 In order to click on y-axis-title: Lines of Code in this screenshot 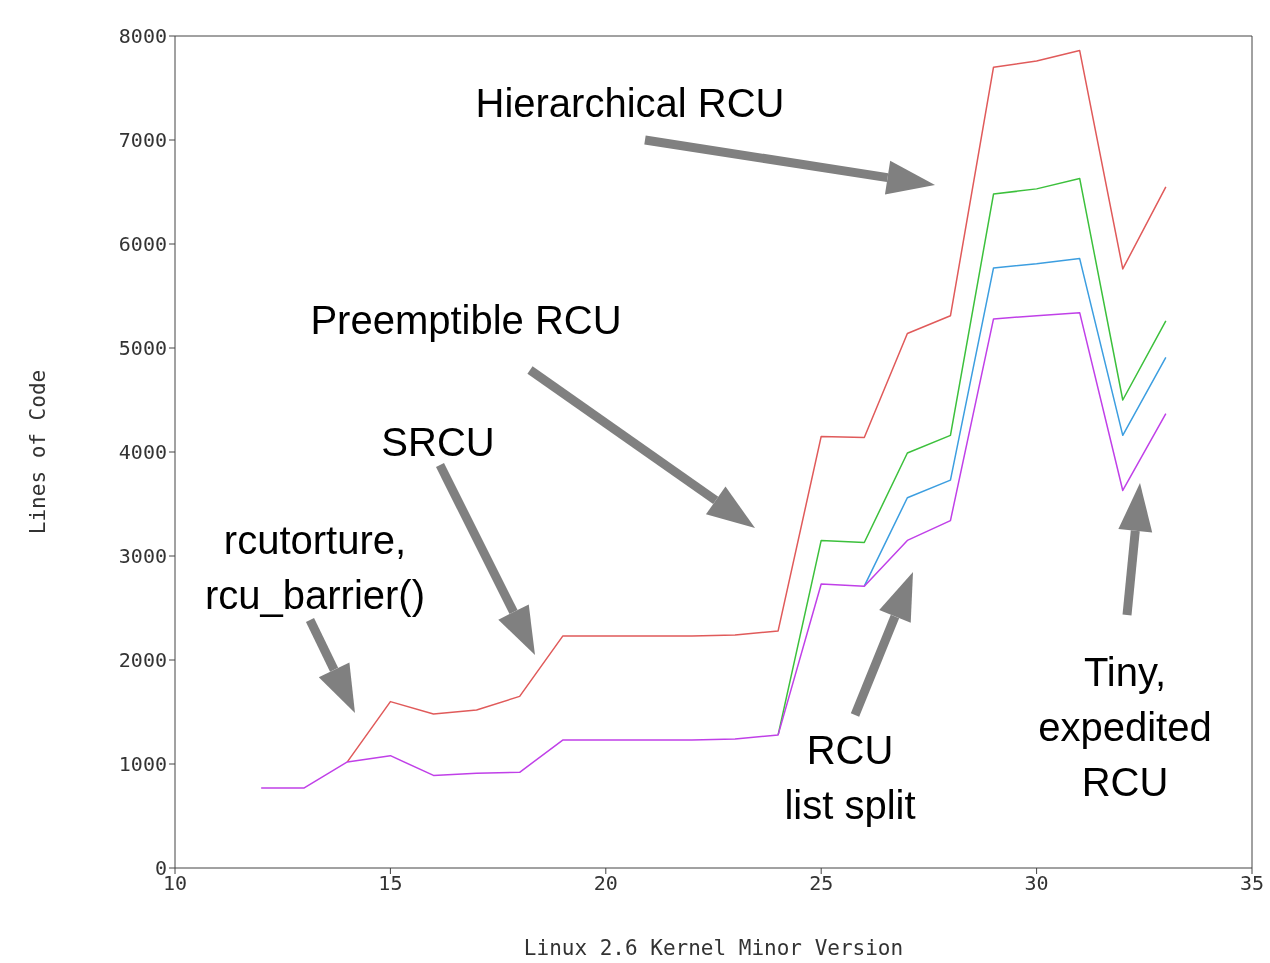, I will do `click(38, 452)`.